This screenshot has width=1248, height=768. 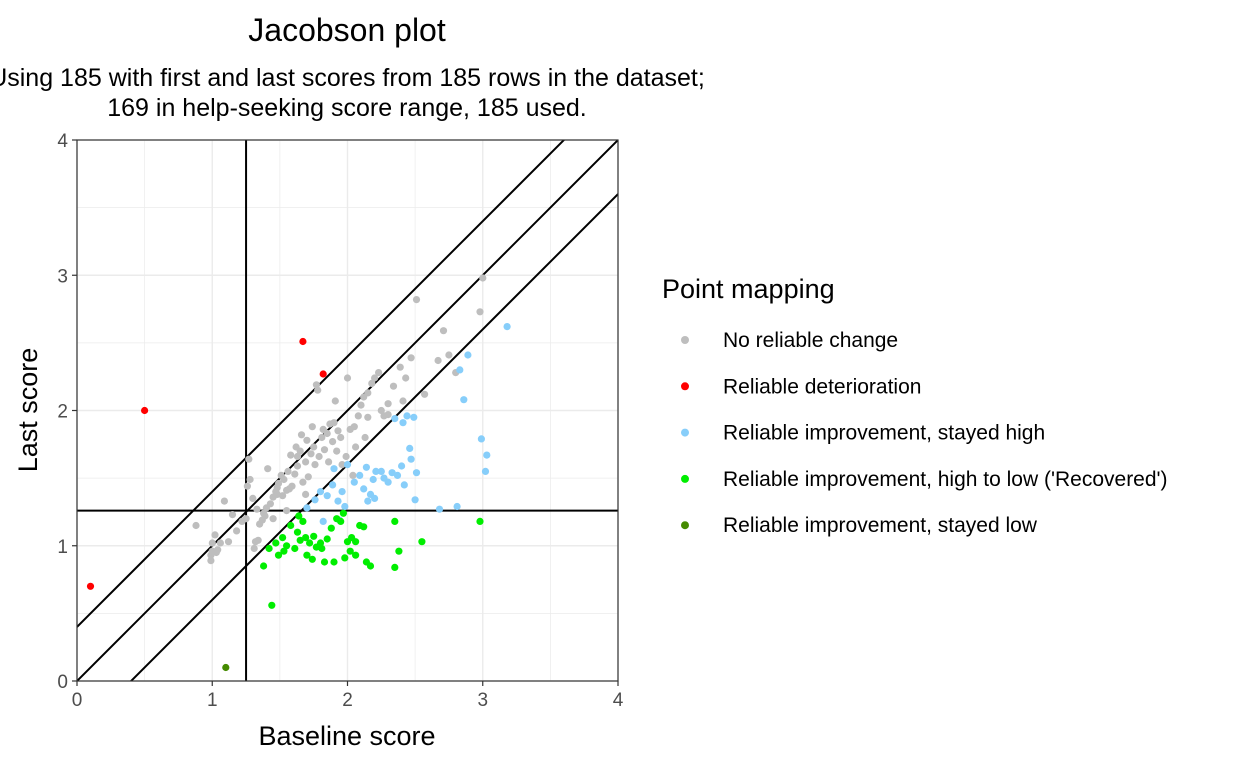 I want to click on y-tick-label: 1, so click(x=62, y=547).